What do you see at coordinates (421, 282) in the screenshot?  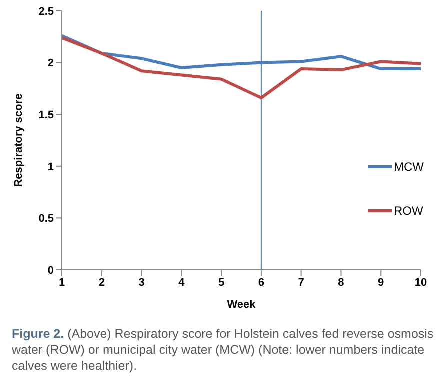 I see `x-tick-label: 10` at bounding box center [421, 282].